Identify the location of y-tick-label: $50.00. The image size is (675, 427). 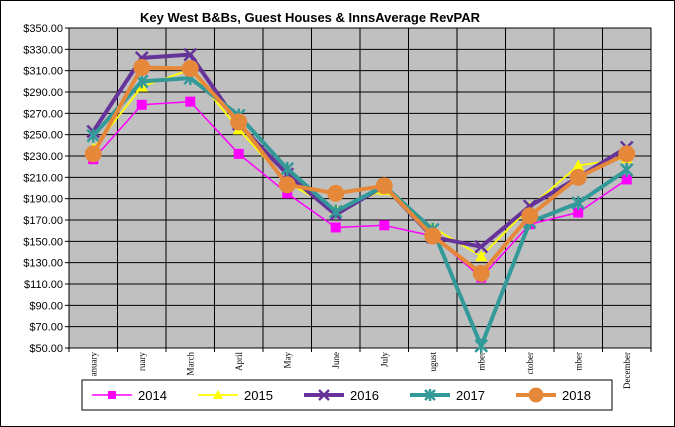
(46, 349).